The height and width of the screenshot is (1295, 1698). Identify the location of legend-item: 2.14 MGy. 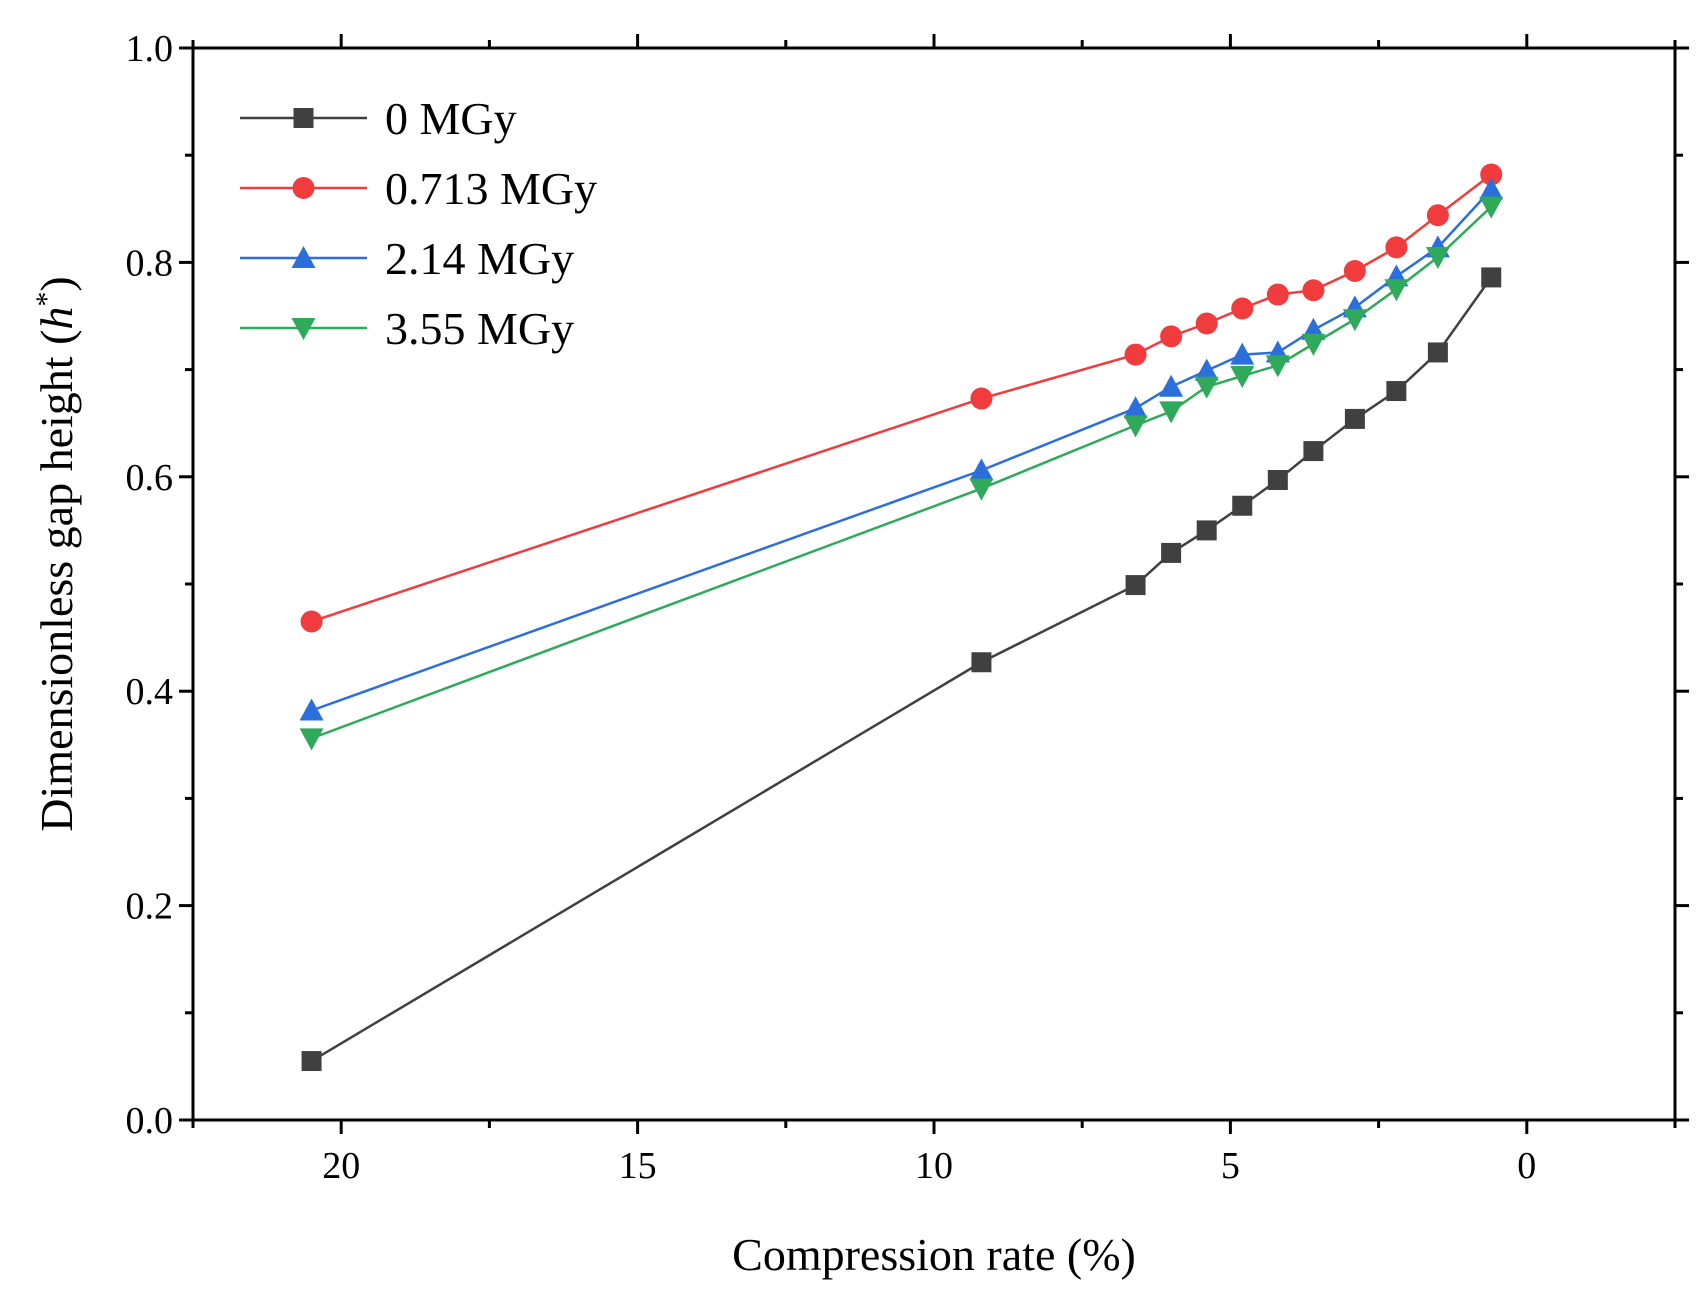
(407, 258).